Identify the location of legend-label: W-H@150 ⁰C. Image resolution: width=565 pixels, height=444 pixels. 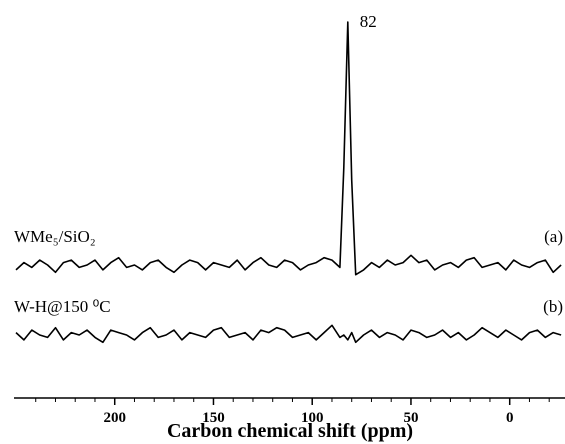
(62, 306).